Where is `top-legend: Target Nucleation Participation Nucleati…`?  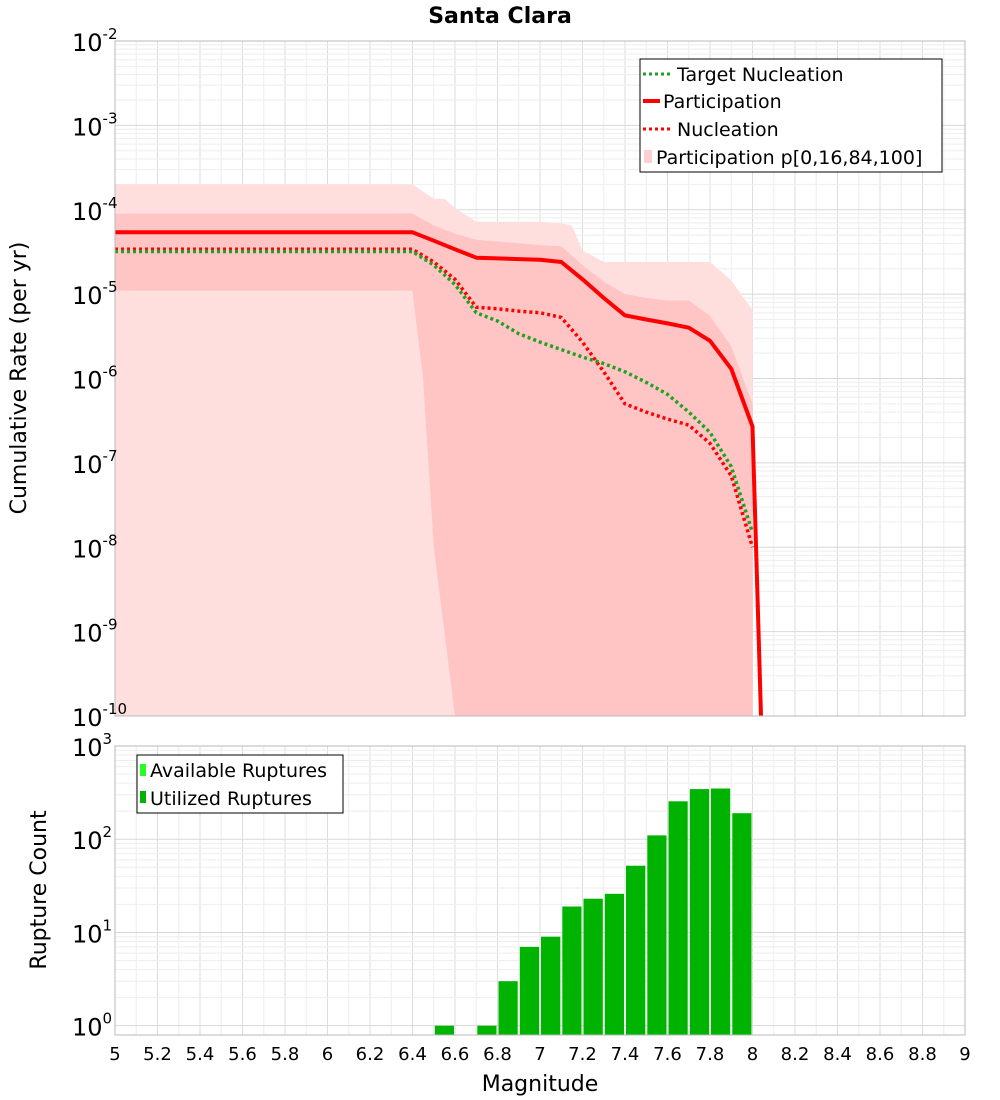
top-legend: Target Nucleation Participation Nucleati… is located at coordinates (791, 115).